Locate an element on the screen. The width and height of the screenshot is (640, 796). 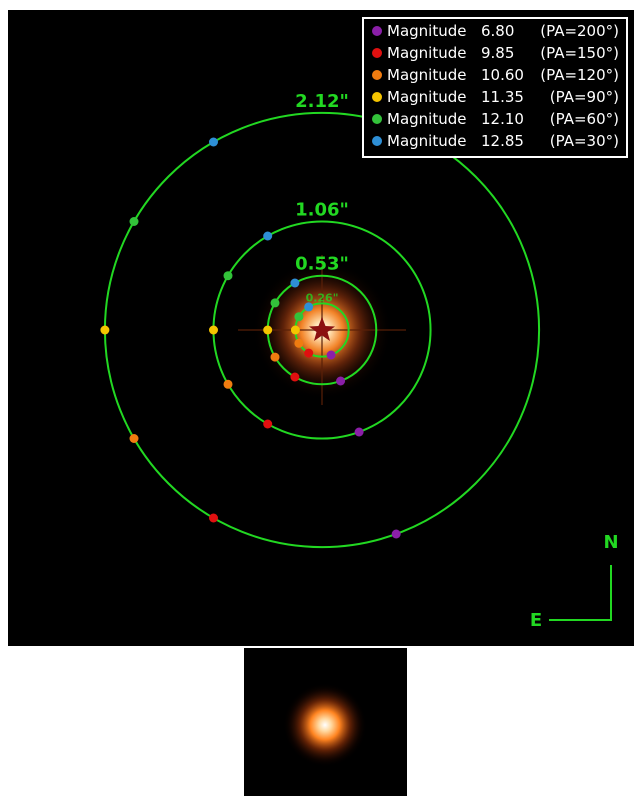
legend-magnitude: 9.85 is located at coordinates (497, 53).